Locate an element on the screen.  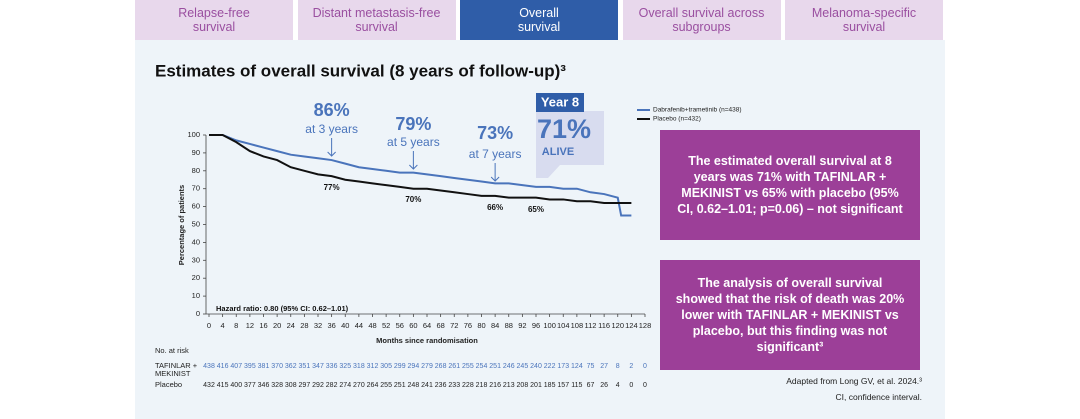
tab: Distant metastasis-free survival is located at coordinates (376, 20).